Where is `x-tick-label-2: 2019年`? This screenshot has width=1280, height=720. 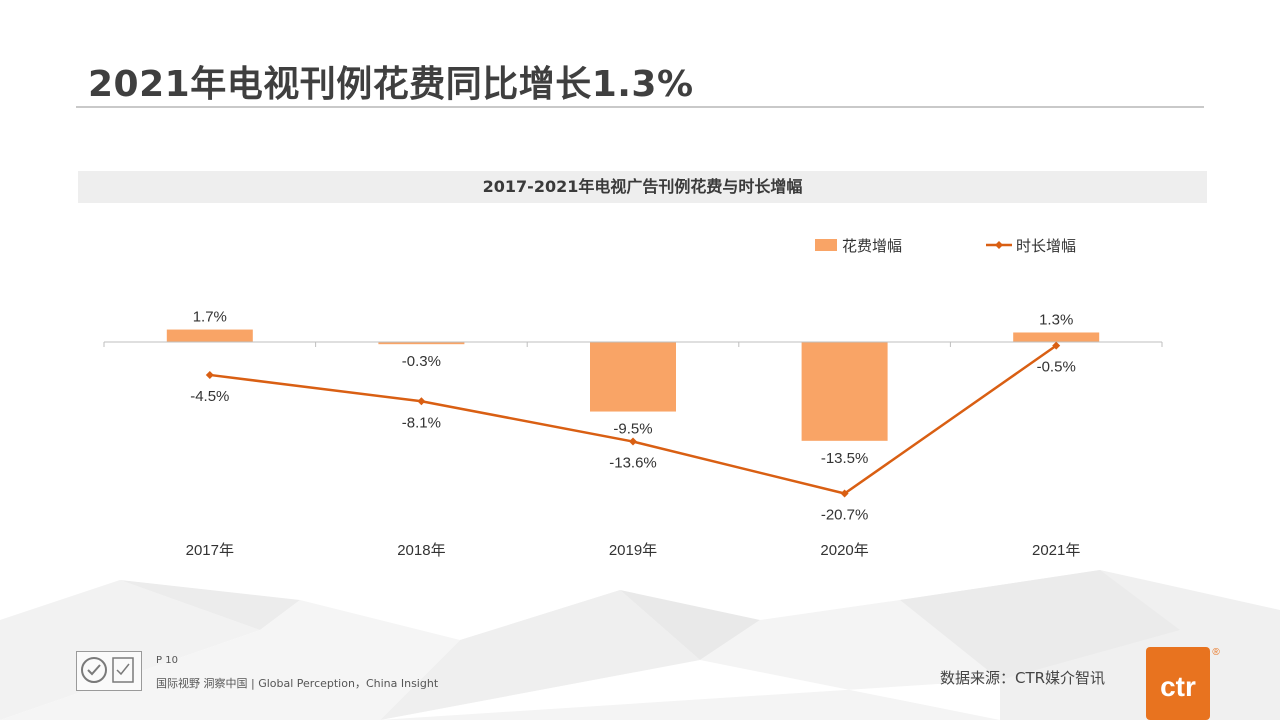 x-tick-label-2: 2019年 is located at coordinates (633, 550).